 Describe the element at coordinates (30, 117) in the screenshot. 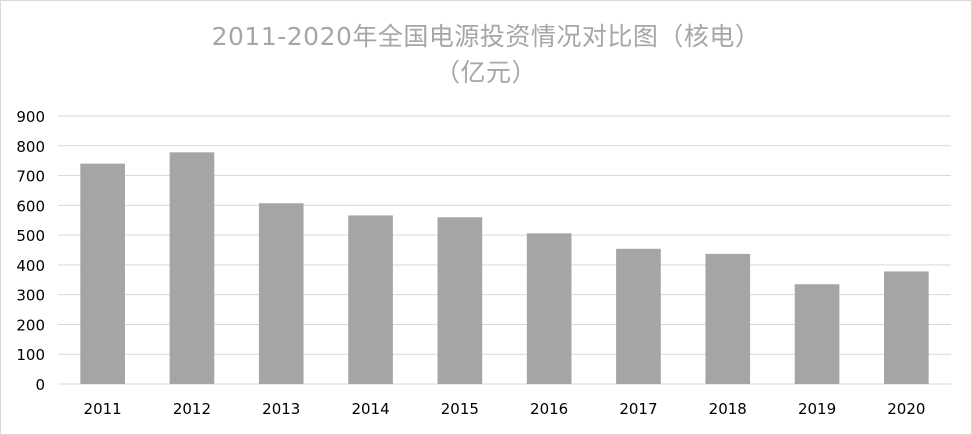

I see `y-tick-label: 900` at that location.